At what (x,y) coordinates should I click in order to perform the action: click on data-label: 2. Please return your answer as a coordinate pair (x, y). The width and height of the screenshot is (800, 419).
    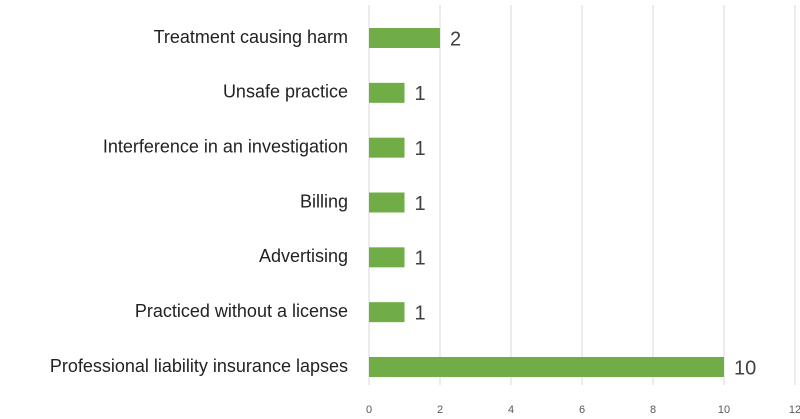
    Looking at the image, I should click on (455, 39).